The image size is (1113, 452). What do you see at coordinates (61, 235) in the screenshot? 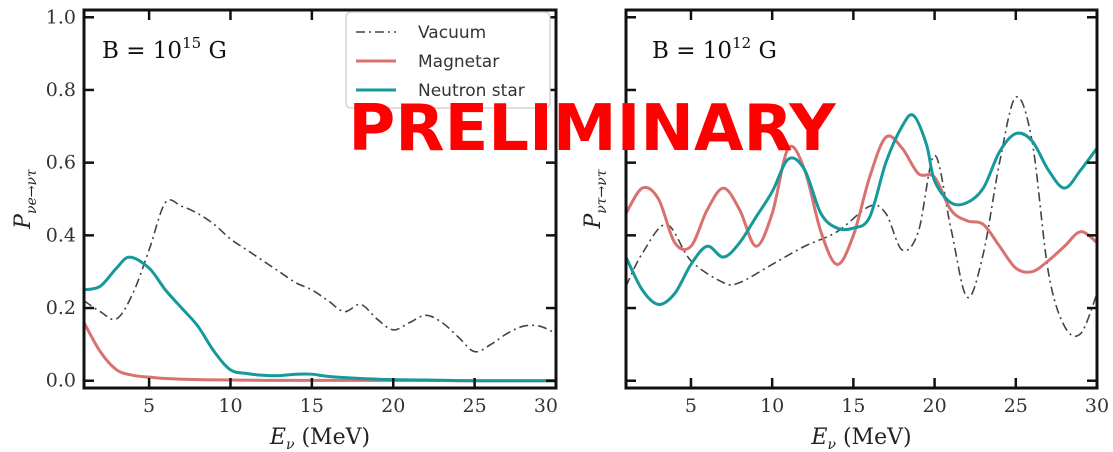
I see `y-tick-label: 0.4` at bounding box center [61, 235].